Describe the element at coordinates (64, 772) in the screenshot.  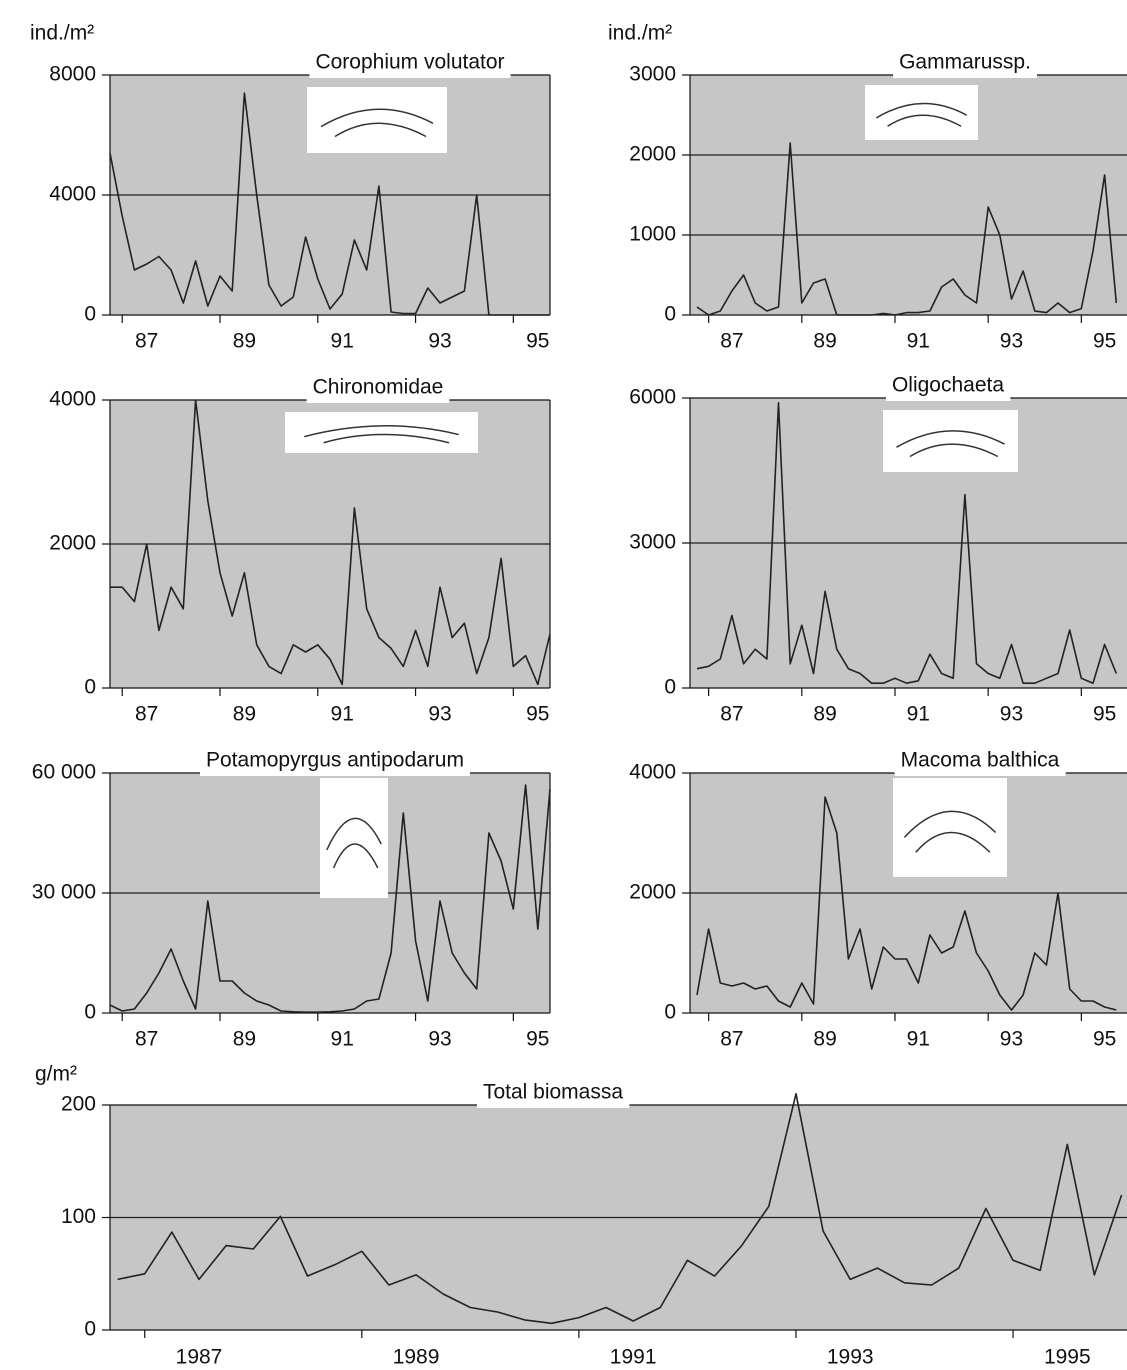
I see `y-tick-label: 60 000` at that location.